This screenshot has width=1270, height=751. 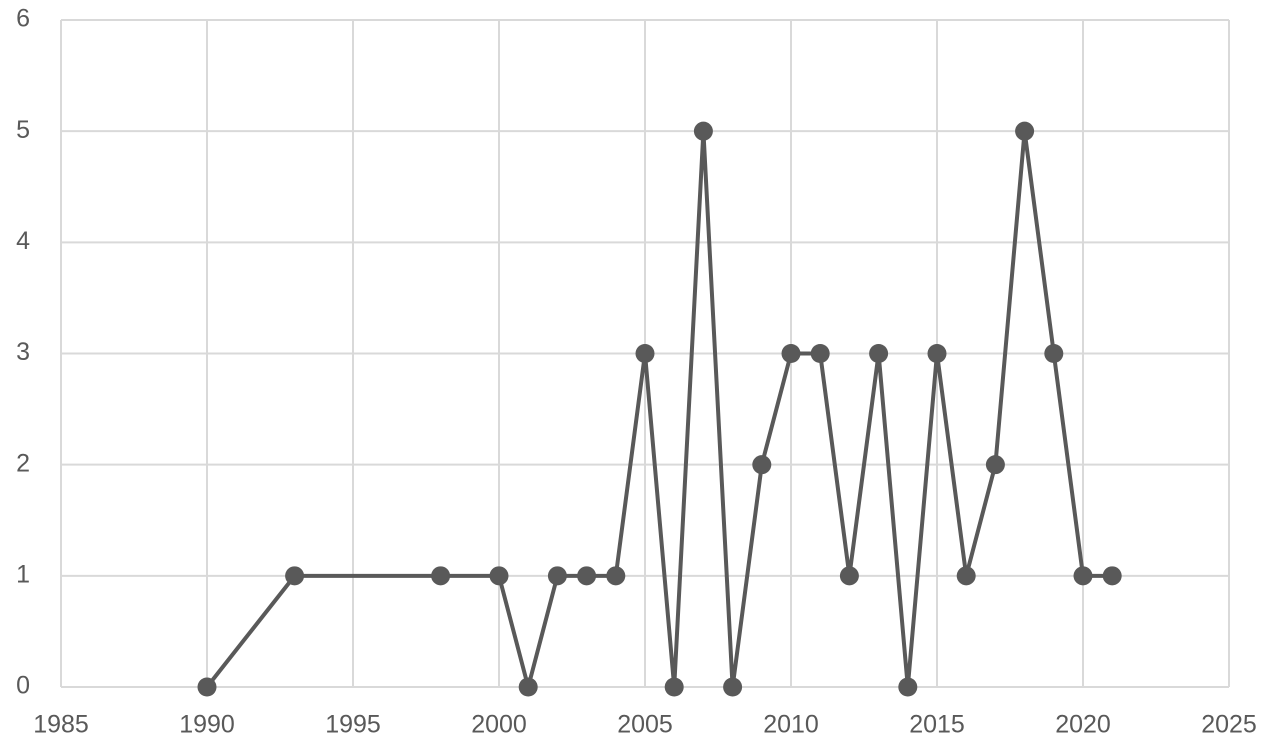 I want to click on y-tick-label: 6, so click(x=23, y=19).